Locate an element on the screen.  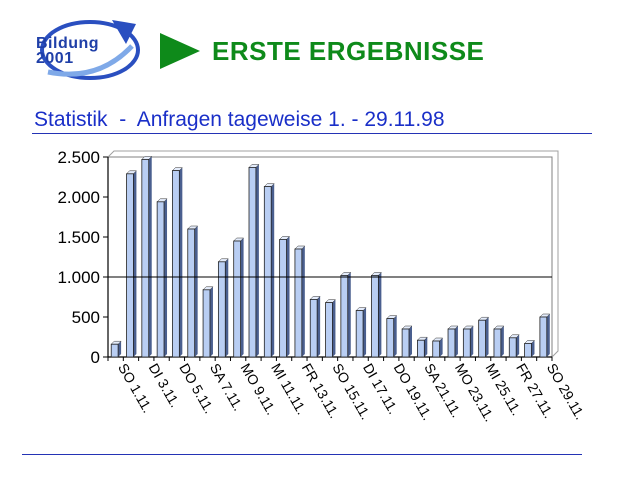
page-title: ERSTE ERGEBNISSE is located at coordinates (348, 51).